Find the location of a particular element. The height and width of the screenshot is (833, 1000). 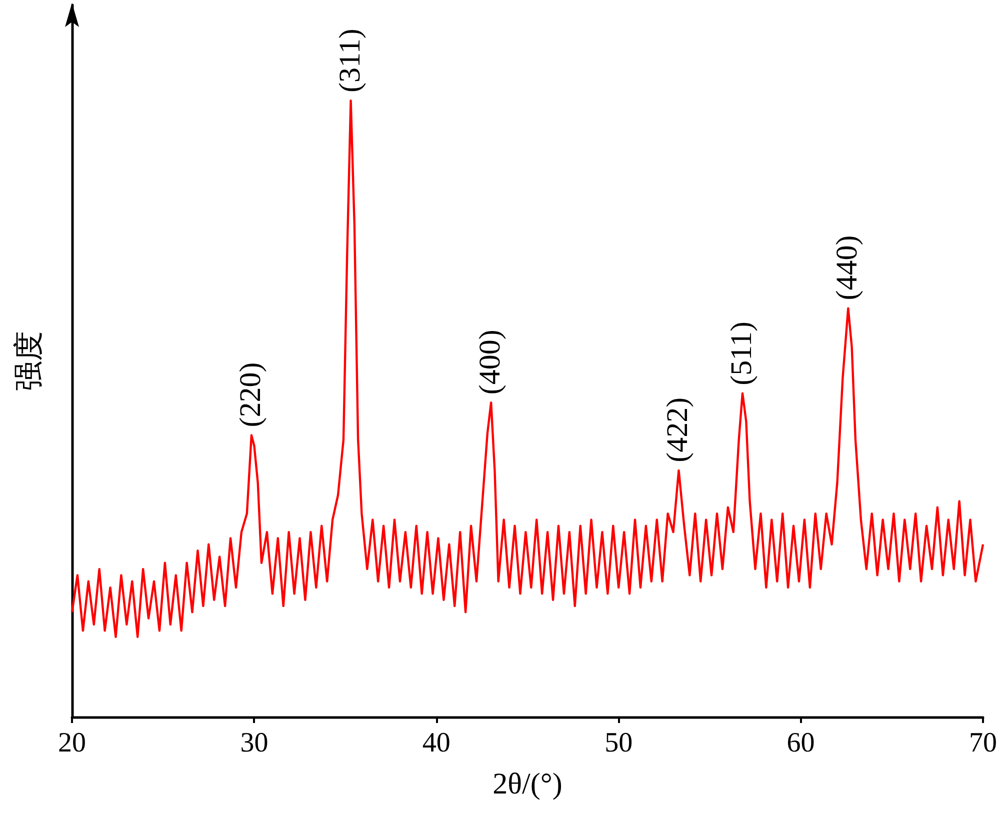

x-tick-label: 20 is located at coordinates (72, 743).